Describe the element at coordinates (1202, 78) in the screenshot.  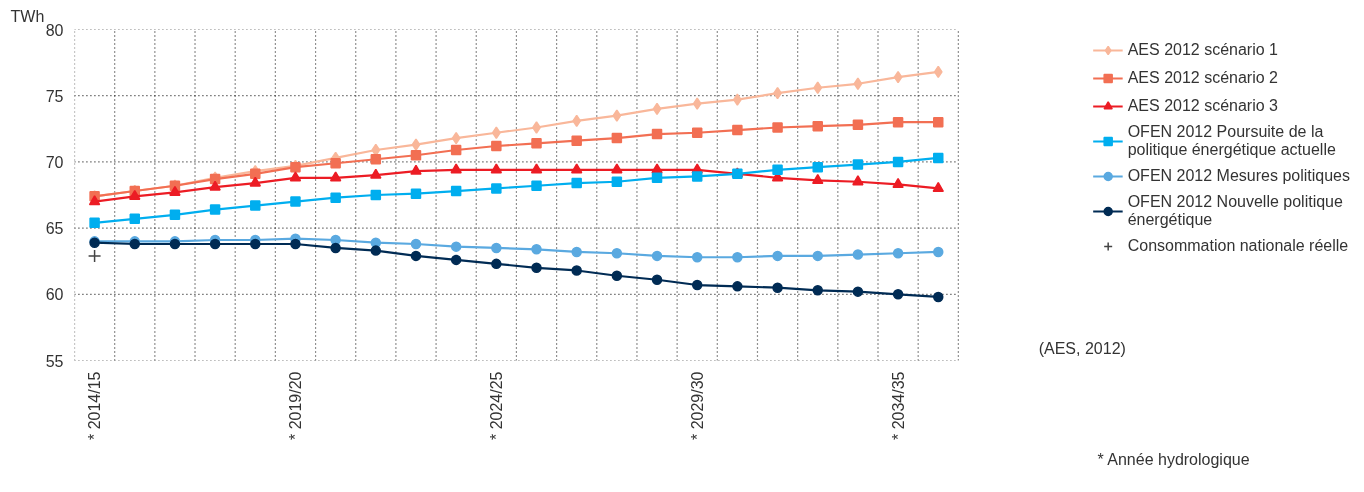
I see `legend-label: AES 2012 scénario 2` at that location.